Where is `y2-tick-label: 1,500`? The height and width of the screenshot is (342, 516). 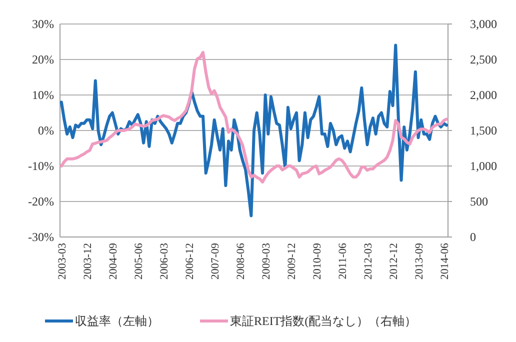 y2-tick-label: 1,500 is located at coordinates (483, 131).